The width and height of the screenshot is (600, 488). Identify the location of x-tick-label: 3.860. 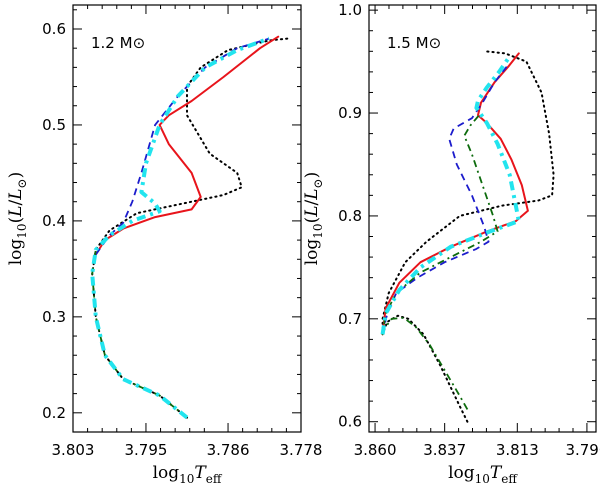
(375, 450).